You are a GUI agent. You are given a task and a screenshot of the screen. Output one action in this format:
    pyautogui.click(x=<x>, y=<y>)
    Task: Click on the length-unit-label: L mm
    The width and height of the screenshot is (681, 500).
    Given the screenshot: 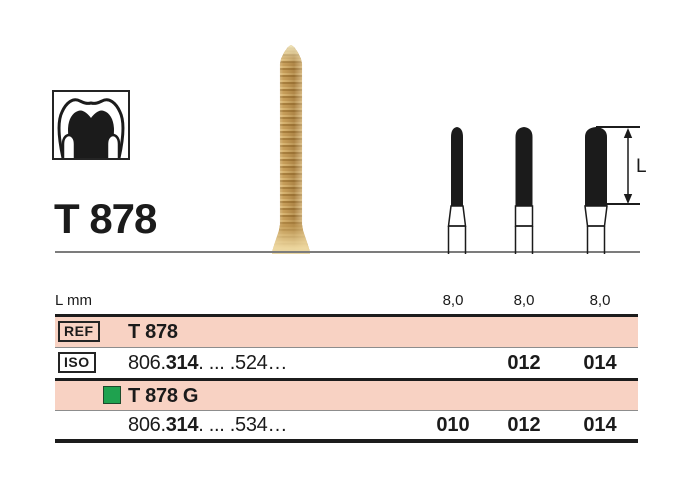 What is the action you would take?
    pyautogui.click(x=73, y=300)
    